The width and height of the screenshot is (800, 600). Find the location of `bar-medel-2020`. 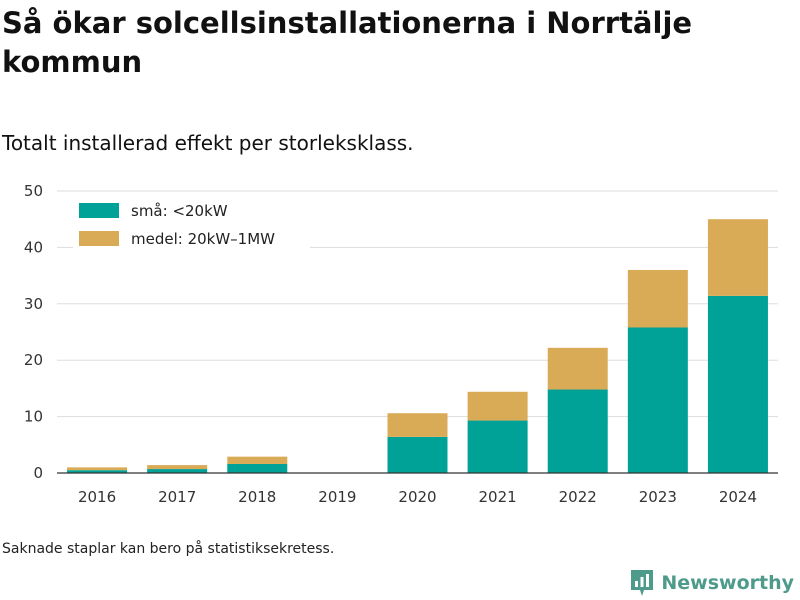

bar-medel-2020 is located at coordinates (417, 425).